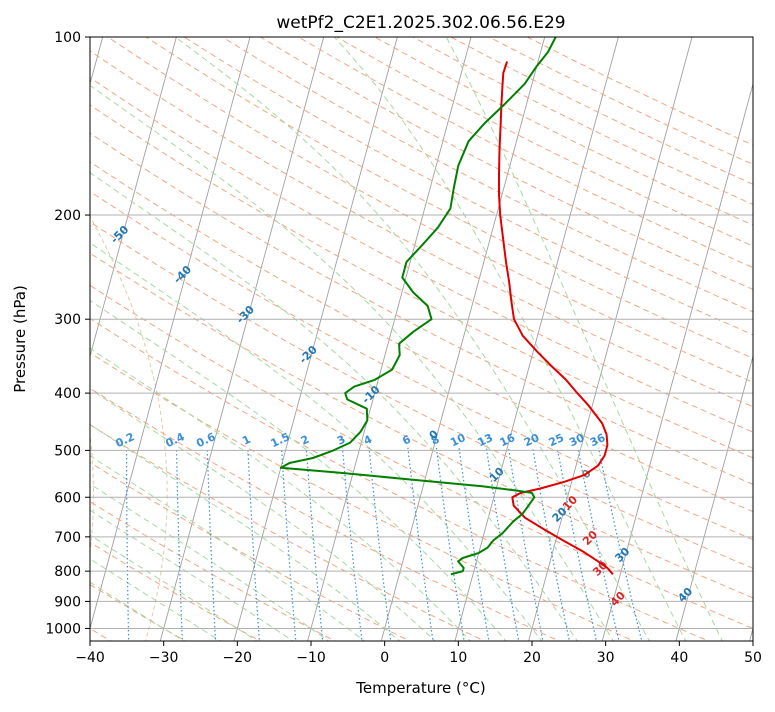 The height and width of the screenshot is (712, 775). Describe the element at coordinates (20, 339) in the screenshot. I see `y-axis-label: Pressure (hPa)` at that location.